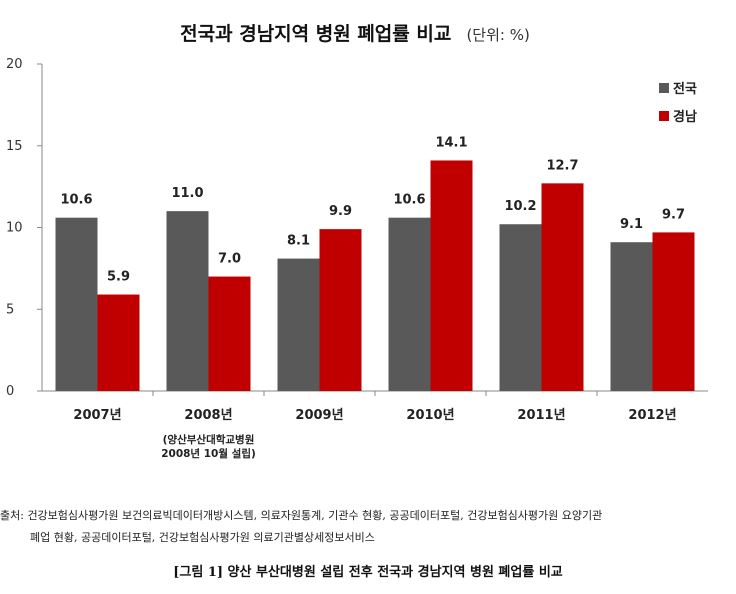 This screenshot has height=594, width=736. I want to click on data-label: 7.0, so click(229, 259).